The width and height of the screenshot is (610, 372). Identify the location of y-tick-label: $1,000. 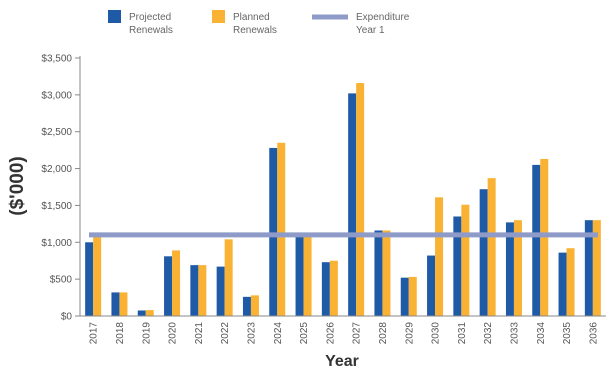
(56, 243).